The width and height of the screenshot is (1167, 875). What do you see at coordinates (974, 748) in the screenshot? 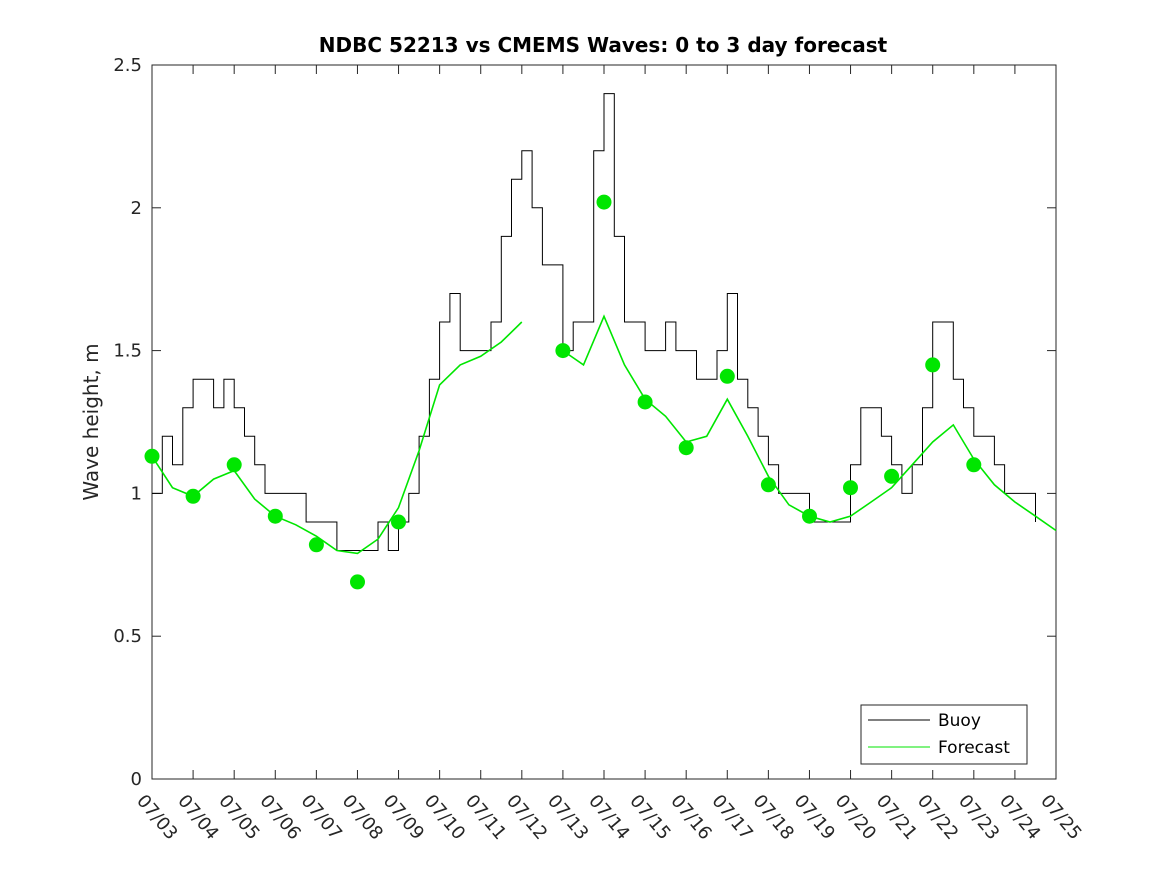
I see `legend-label-forecast: Forecast` at bounding box center [974, 748].